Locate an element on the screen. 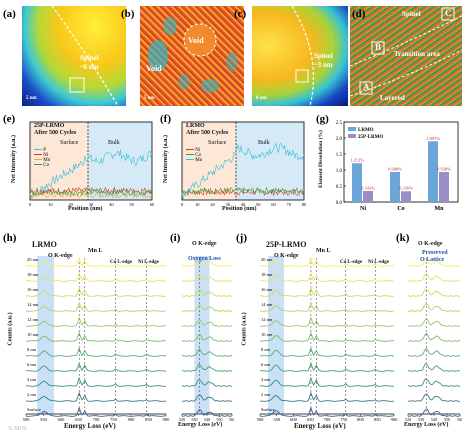  legend-swatch is located at coordinates (352, 129).